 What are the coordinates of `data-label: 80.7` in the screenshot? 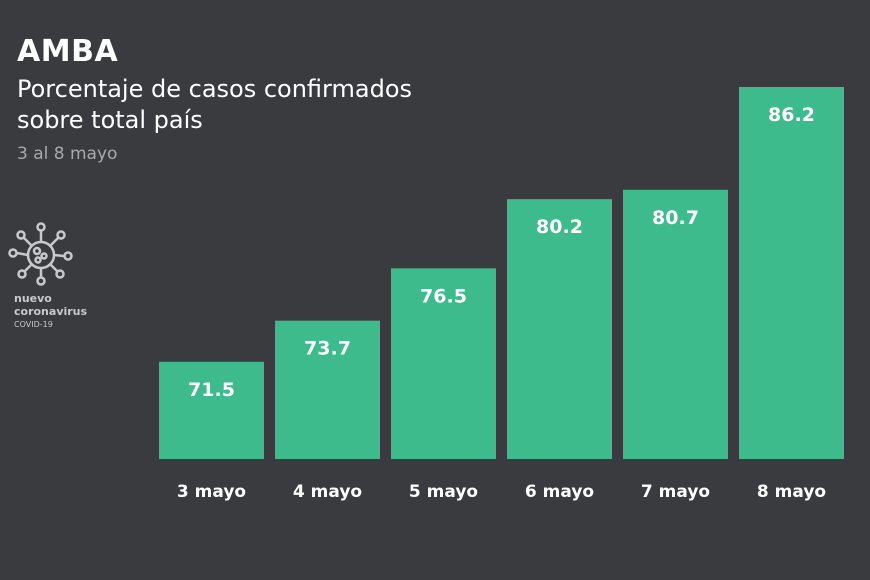 It's located at (675, 218).